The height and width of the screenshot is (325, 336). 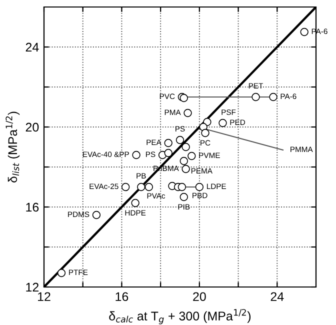 What do you see at coordinates (32, 127) in the screenshot?
I see `y-tick-label: 20` at bounding box center [32, 127].